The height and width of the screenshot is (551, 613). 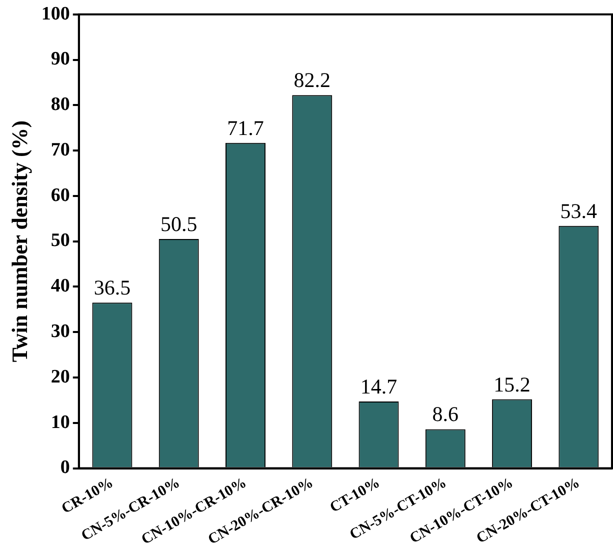 I want to click on y-tick-label: 20, so click(x=60, y=377).